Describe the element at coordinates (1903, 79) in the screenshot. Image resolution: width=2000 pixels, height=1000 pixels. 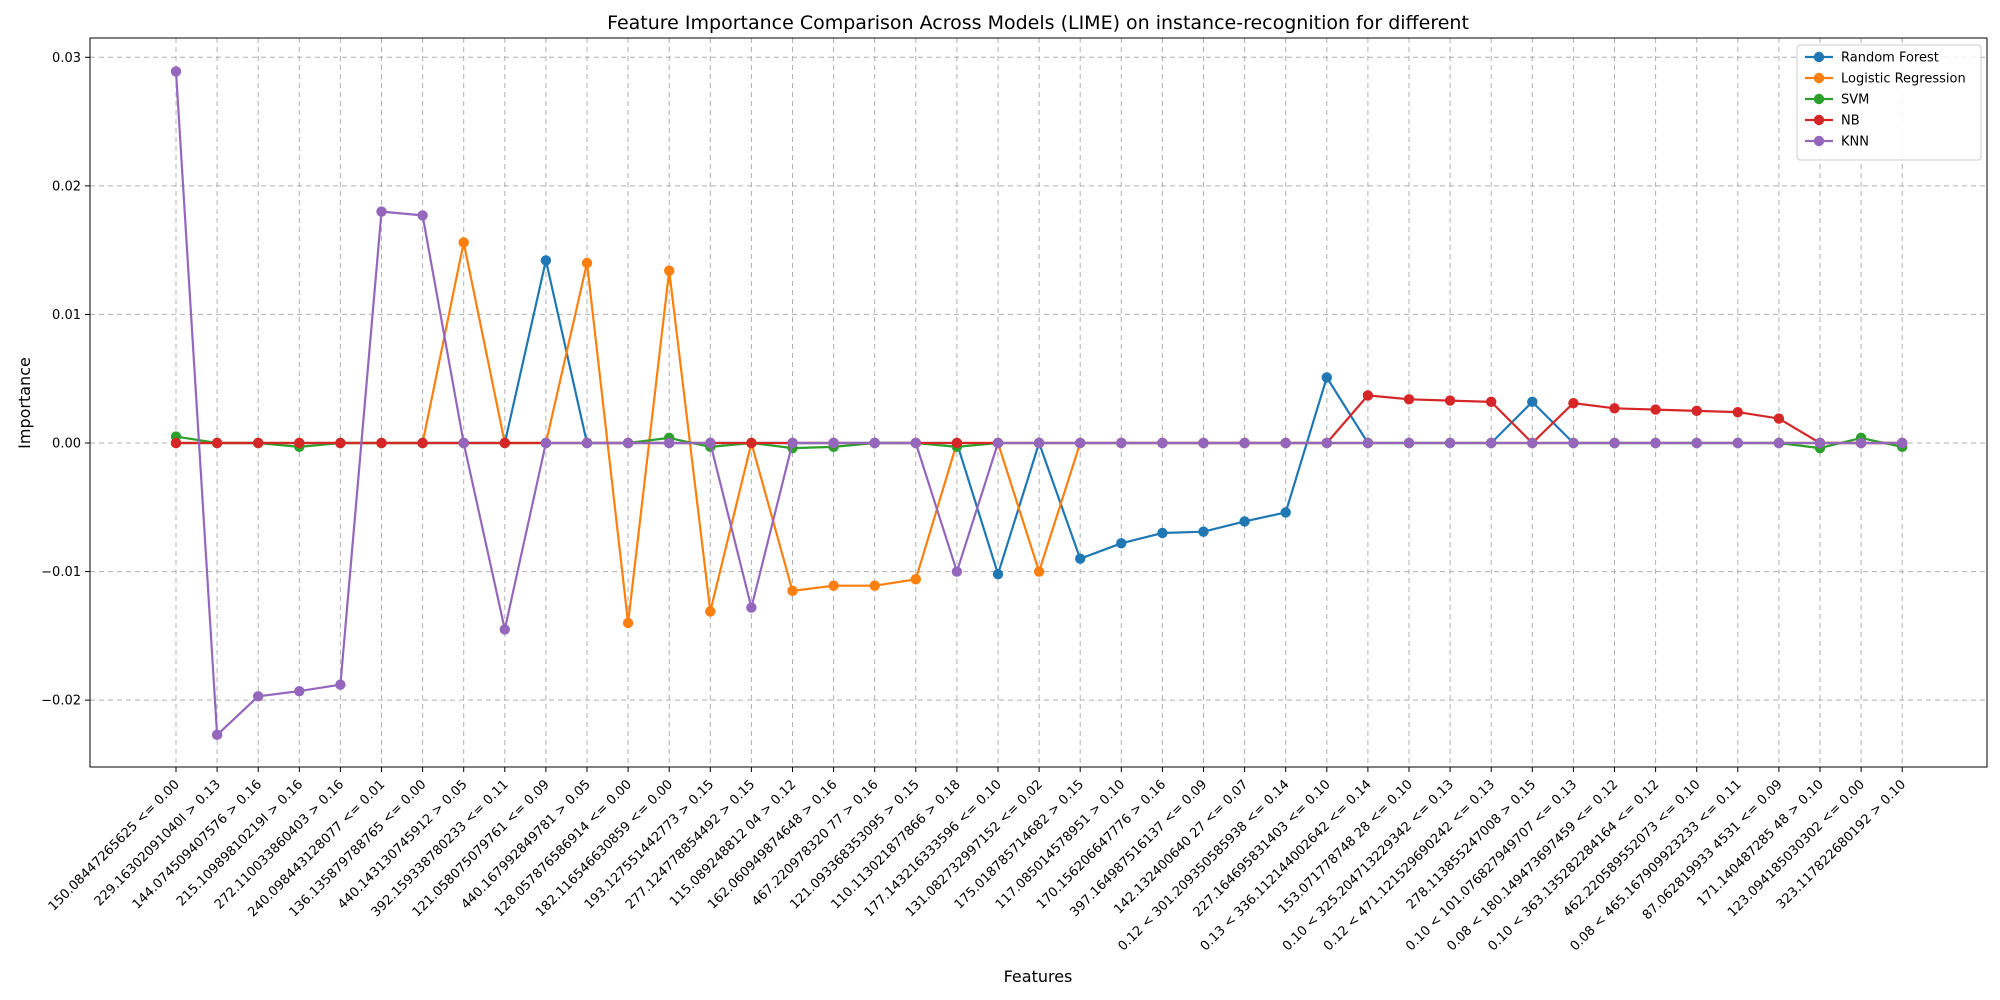
I see `legend-label: Logistic Regression` at that location.